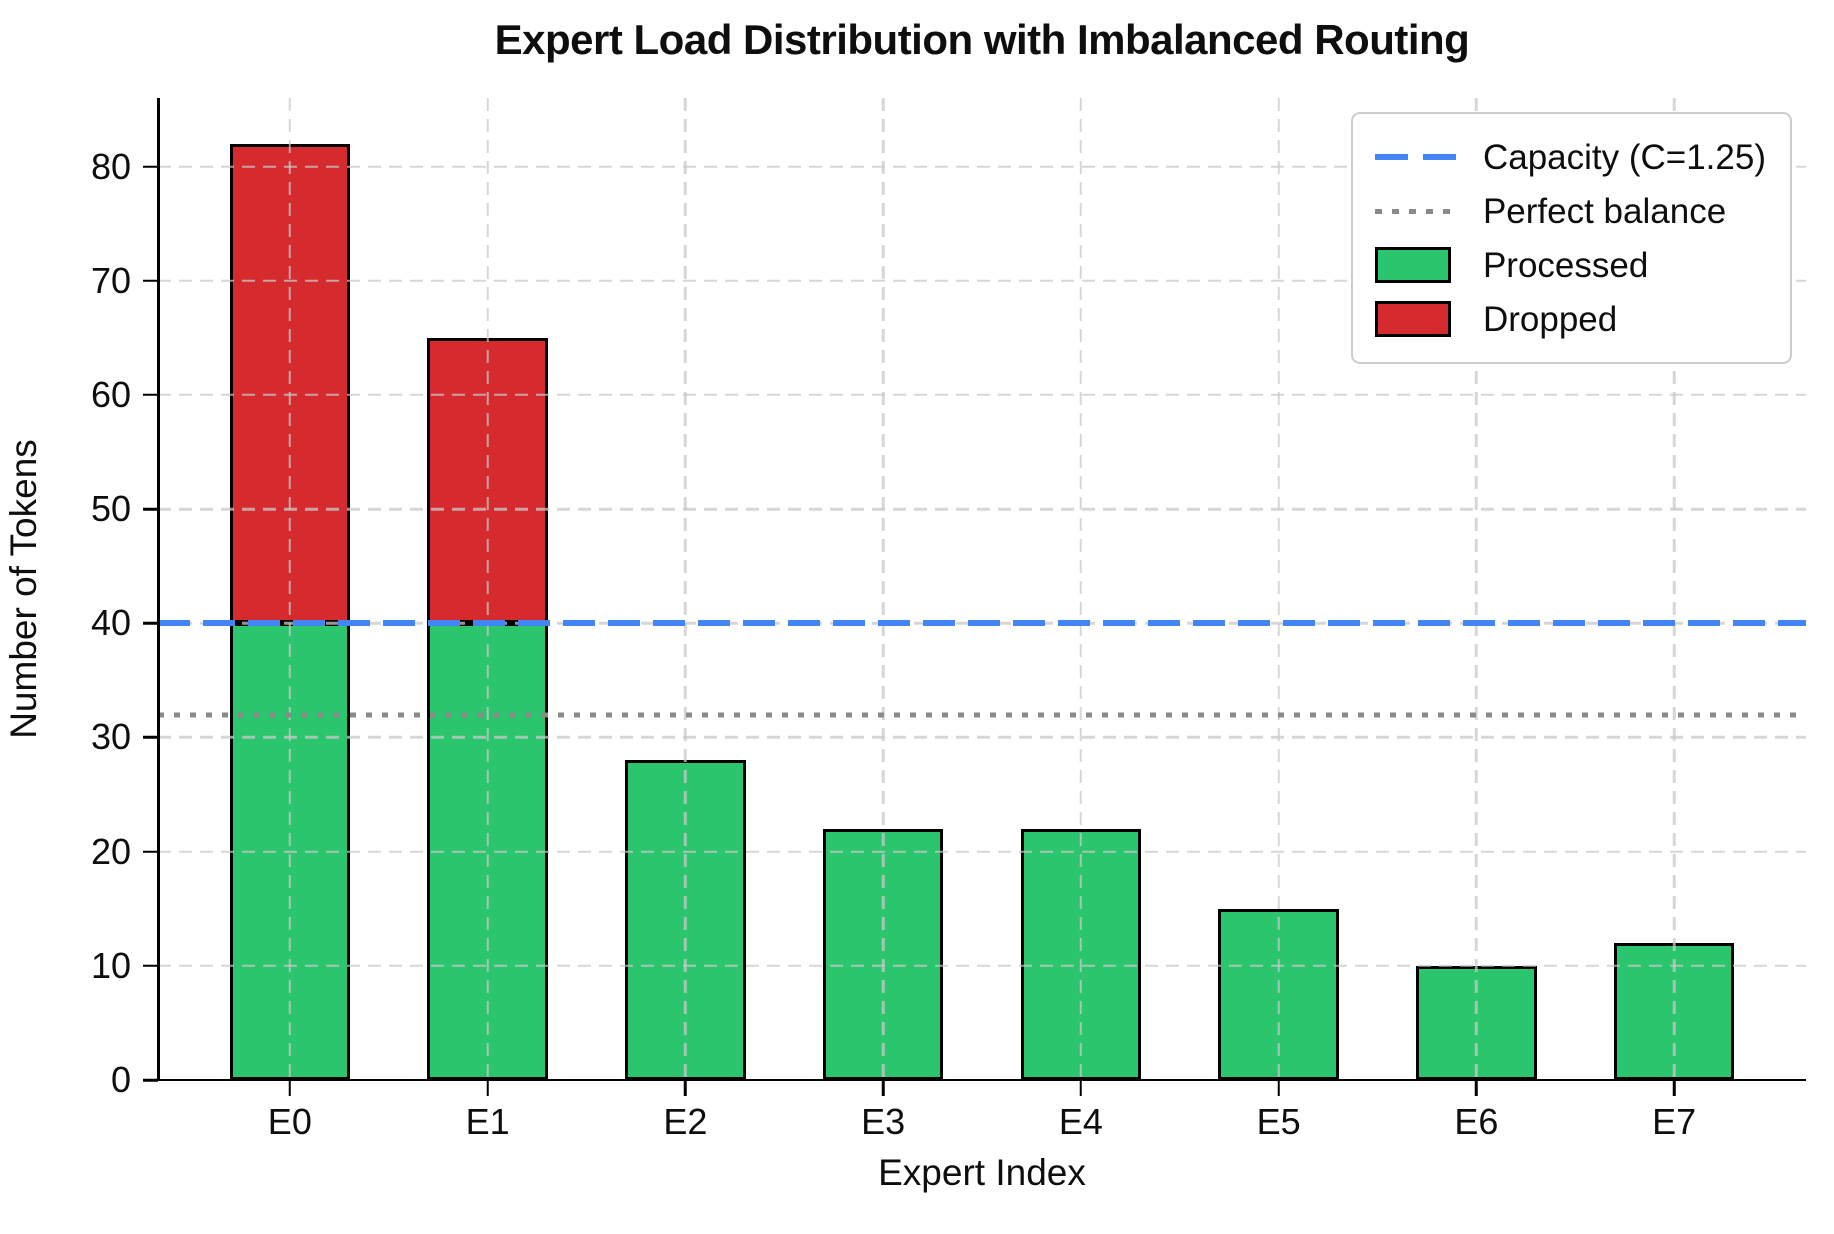 This screenshot has height=1234, width=1834. I want to click on legend-item: Processed, so click(1570, 265).